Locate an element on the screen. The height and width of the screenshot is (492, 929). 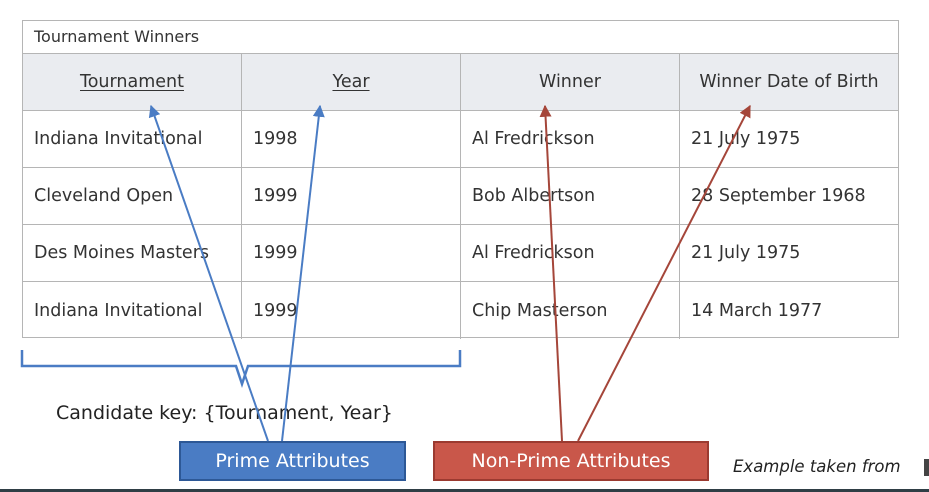
nonprime-attributes-box: Non-Prime Attributes is located at coordinates (571, 461).